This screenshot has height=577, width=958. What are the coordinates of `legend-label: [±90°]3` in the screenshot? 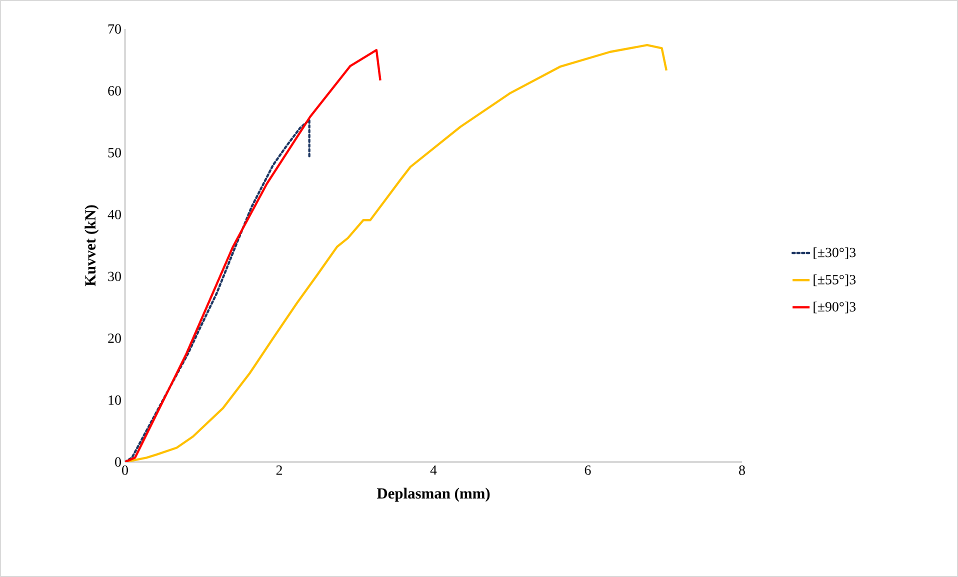 It's located at (835, 308).